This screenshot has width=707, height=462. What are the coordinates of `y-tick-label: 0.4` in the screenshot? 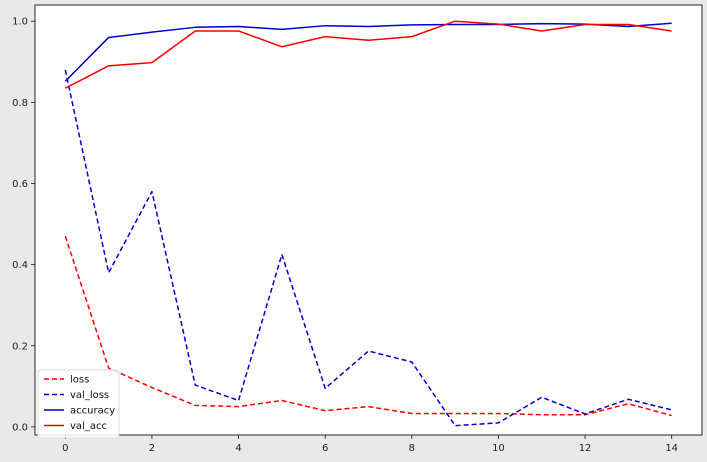 It's located at (20, 265).